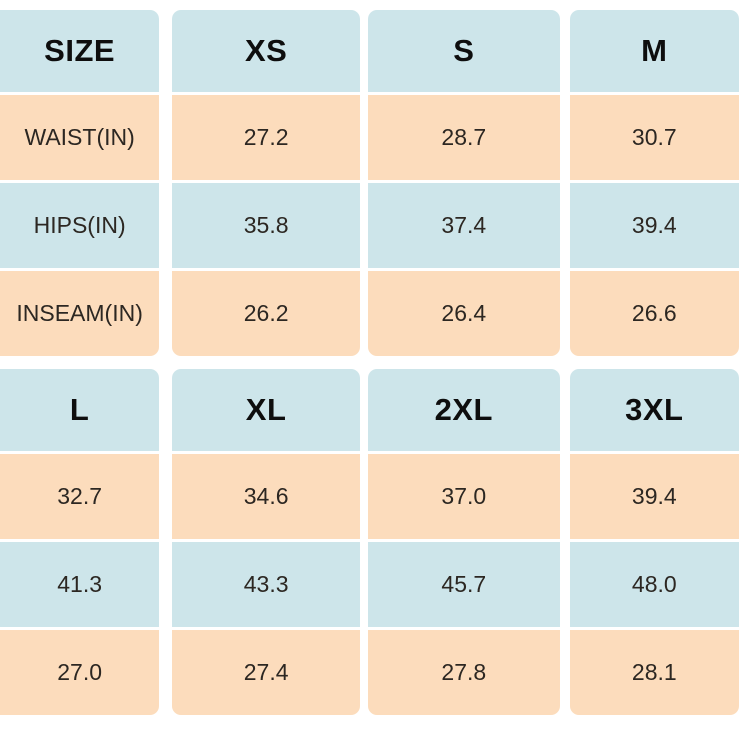  Describe the element at coordinates (464, 225) in the screenshot. I see `cell-s-hips: 37.4` at that location.